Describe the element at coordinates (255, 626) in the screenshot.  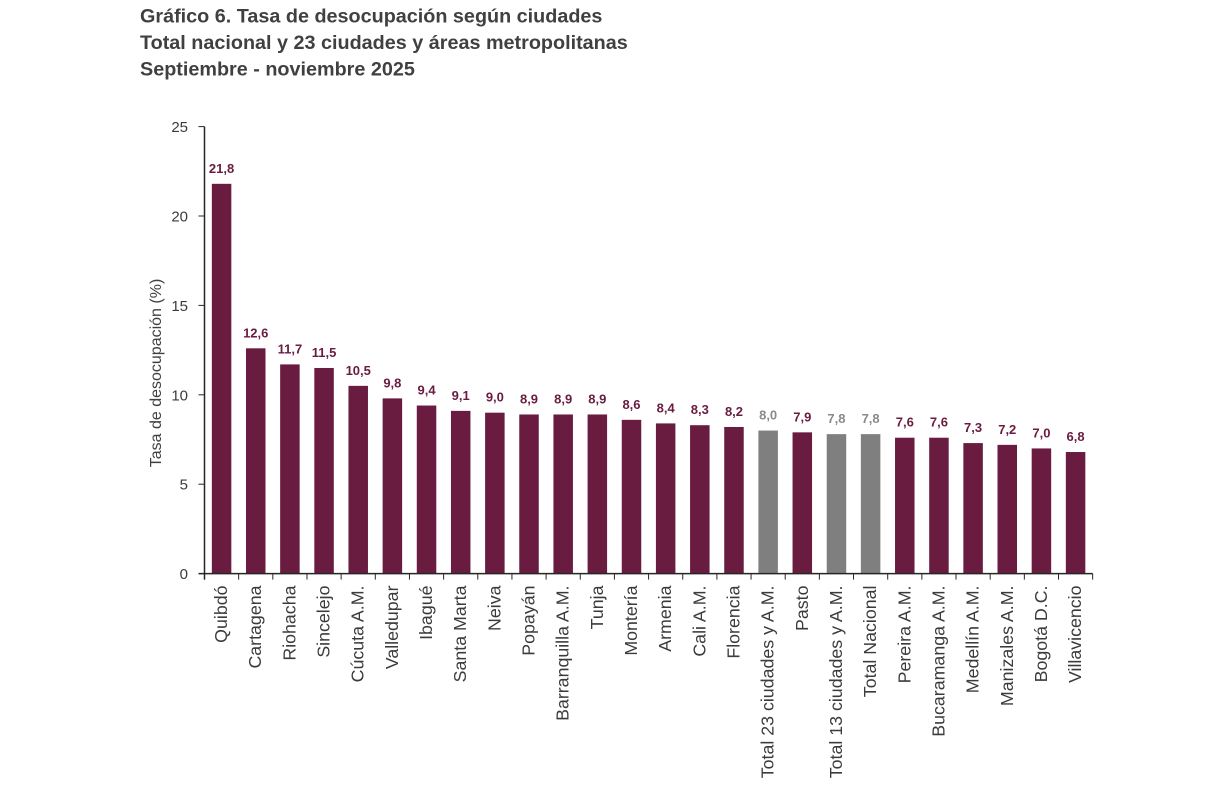
I see `svg-text: Cartagena` at that location.